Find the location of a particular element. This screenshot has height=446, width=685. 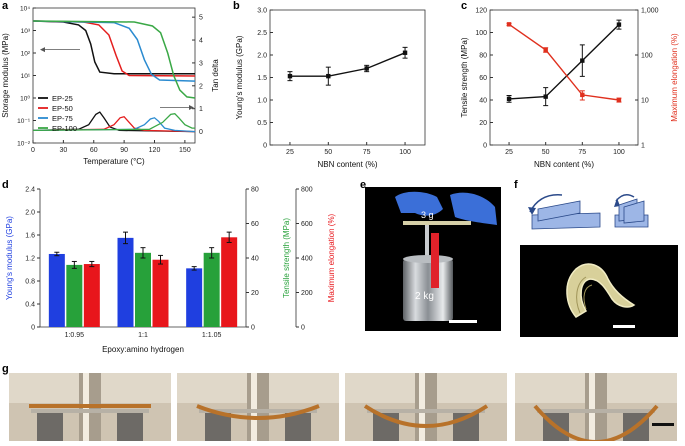

elongation-line is located at coordinates (564, 62).